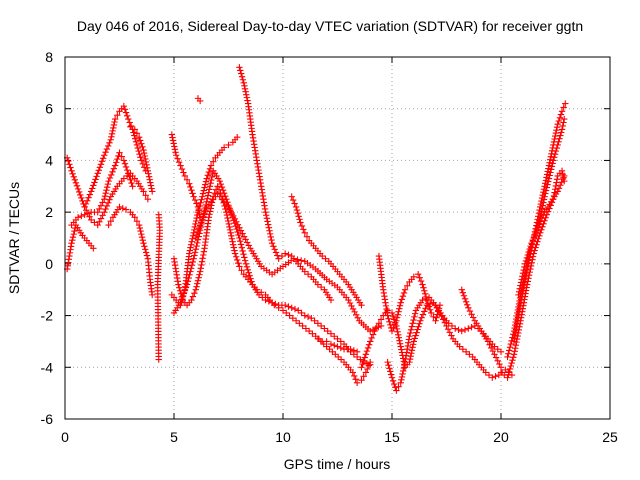 This screenshot has width=640, height=480. What do you see at coordinates (49, 264) in the screenshot?
I see `y-tick-label: 0` at bounding box center [49, 264].